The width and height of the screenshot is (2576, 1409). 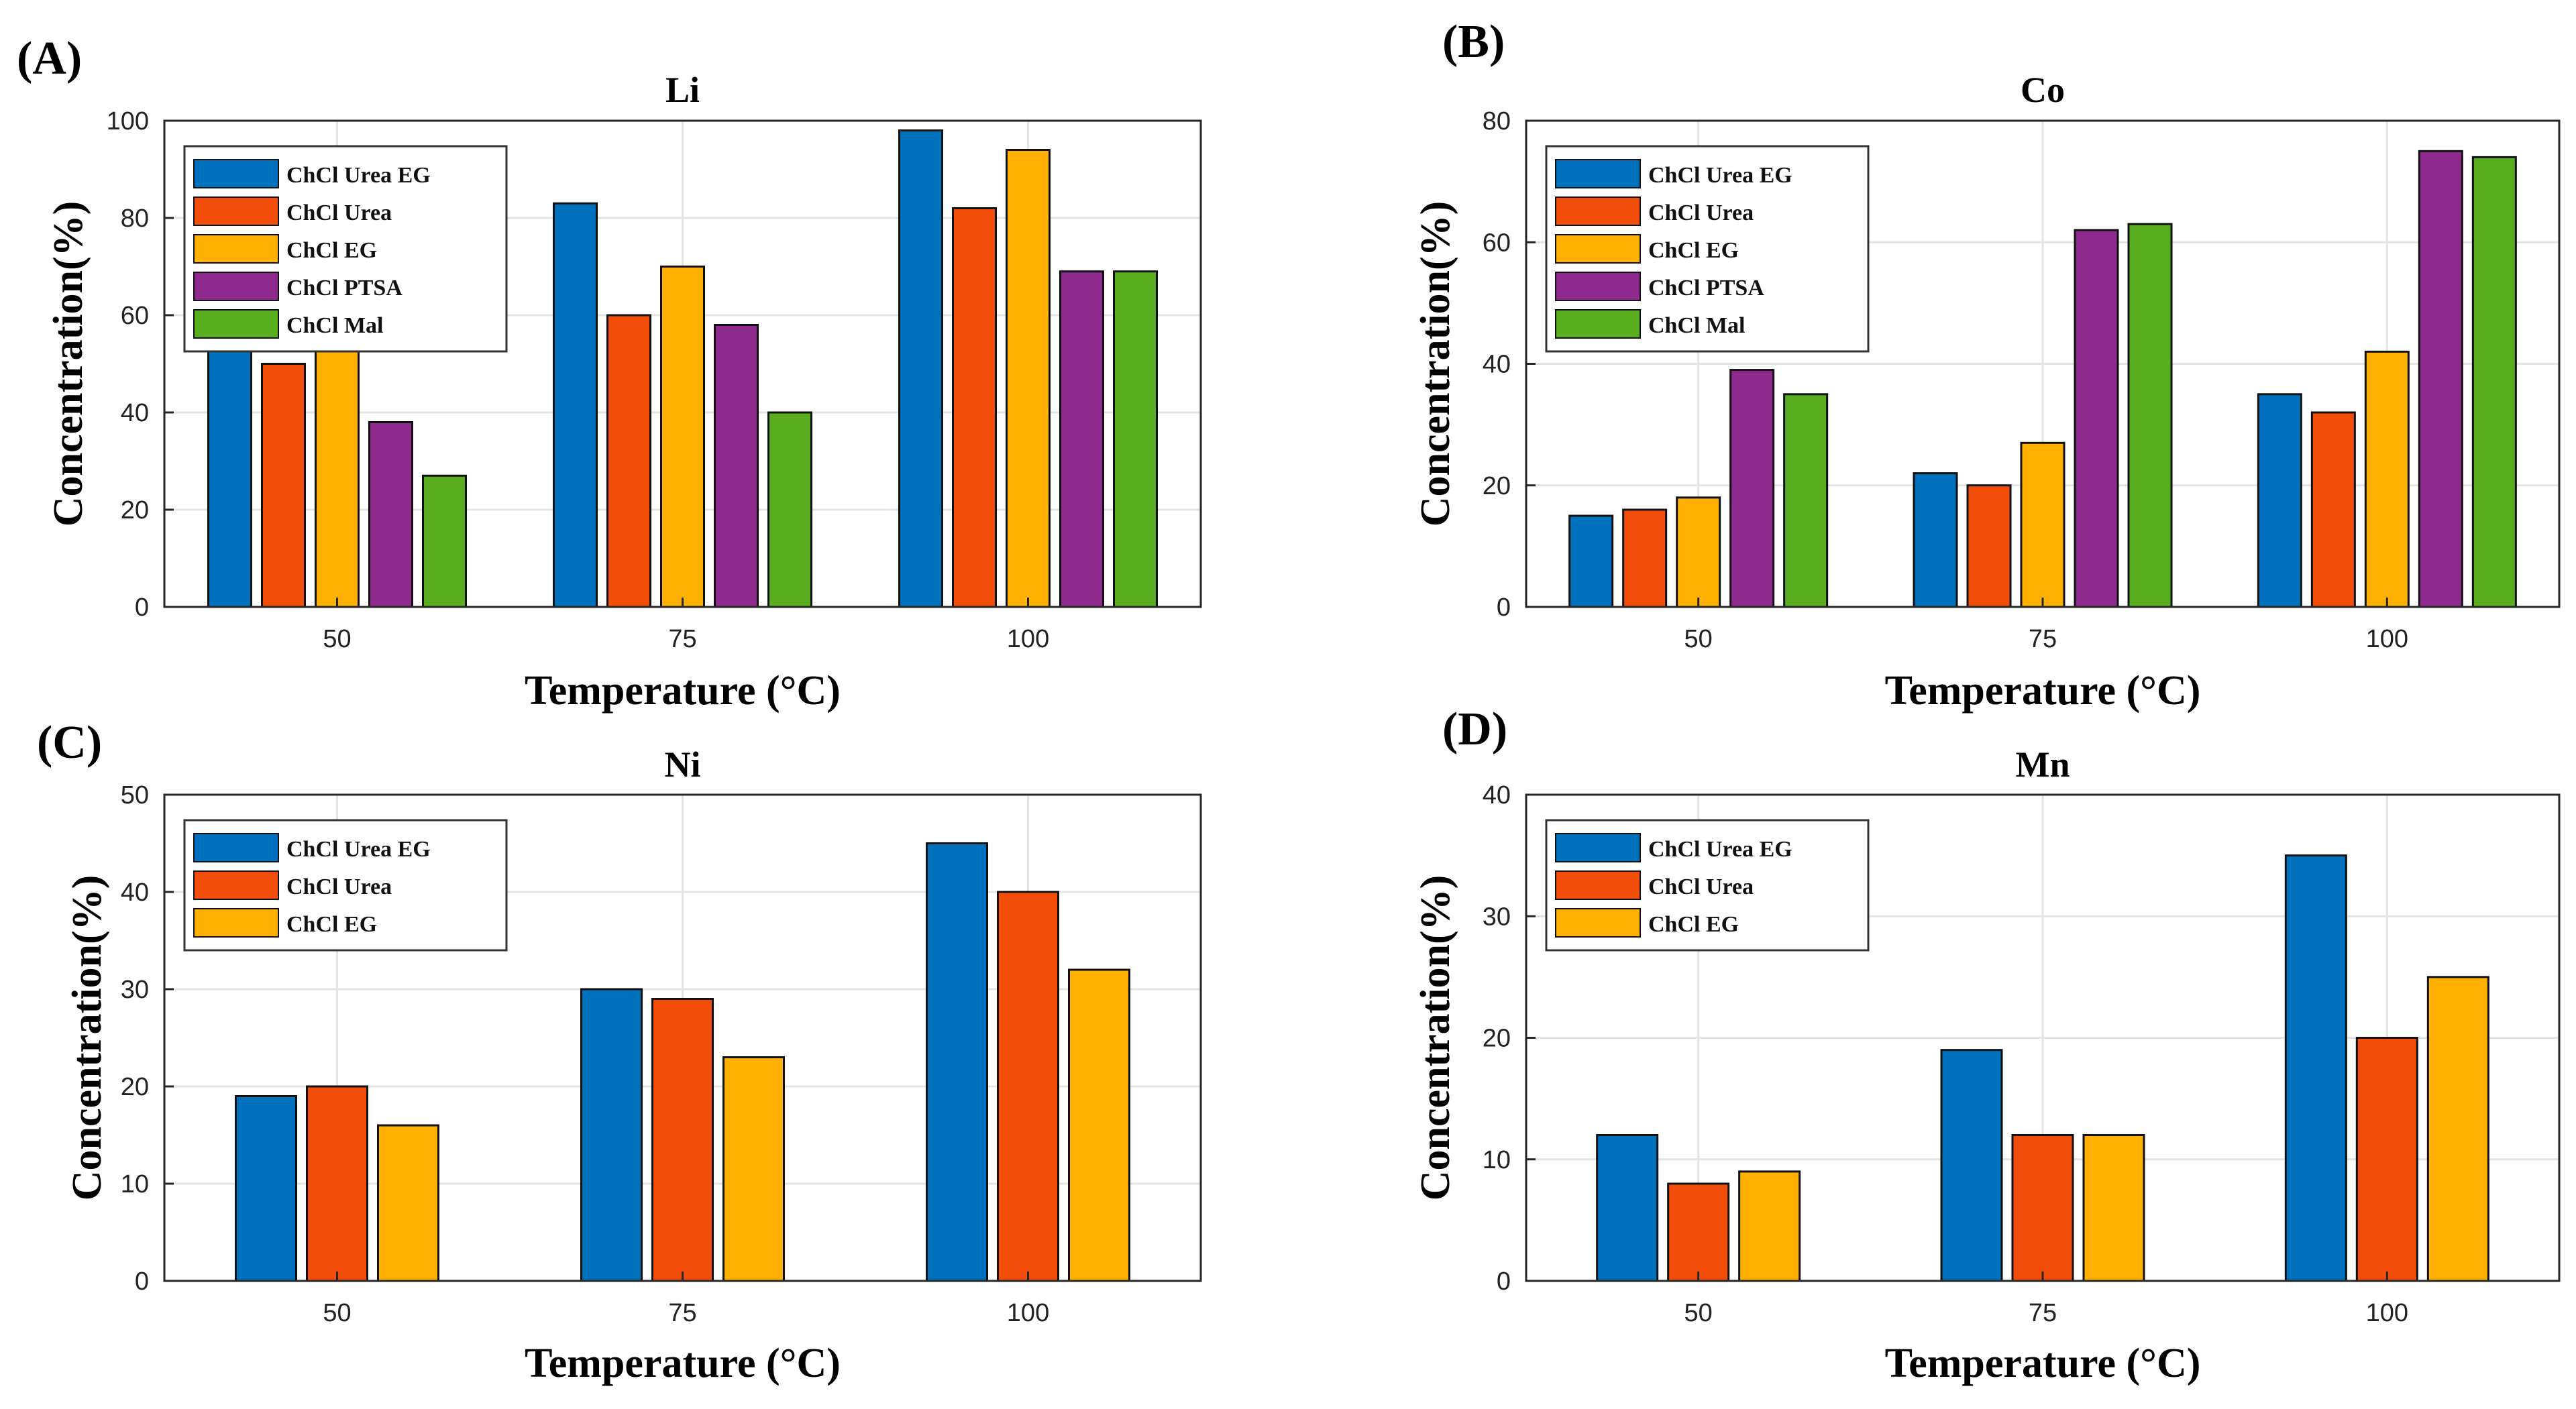 I want to click on chart-title: Li, so click(x=682, y=90).